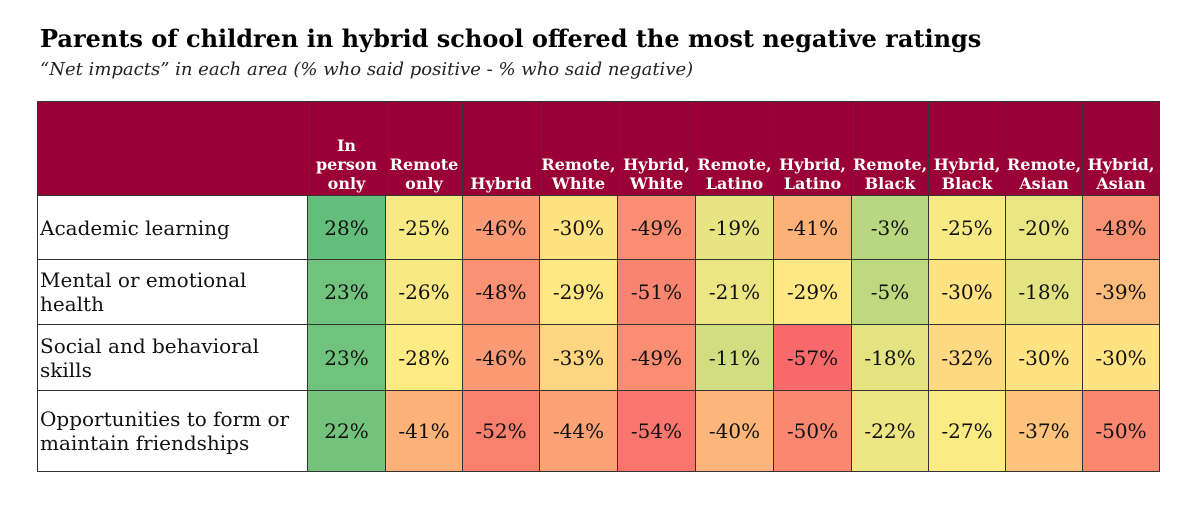 This screenshot has width=1200, height=505. I want to click on column-header: Remote, White, so click(578, 148).